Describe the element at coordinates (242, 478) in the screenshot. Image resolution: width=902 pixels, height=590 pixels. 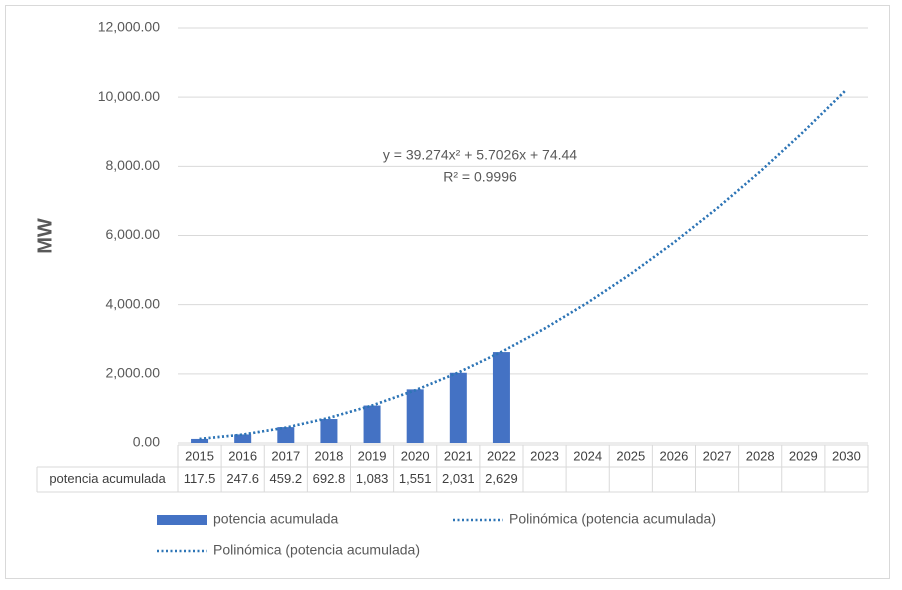
I see `table-value: 247.6` at that location.